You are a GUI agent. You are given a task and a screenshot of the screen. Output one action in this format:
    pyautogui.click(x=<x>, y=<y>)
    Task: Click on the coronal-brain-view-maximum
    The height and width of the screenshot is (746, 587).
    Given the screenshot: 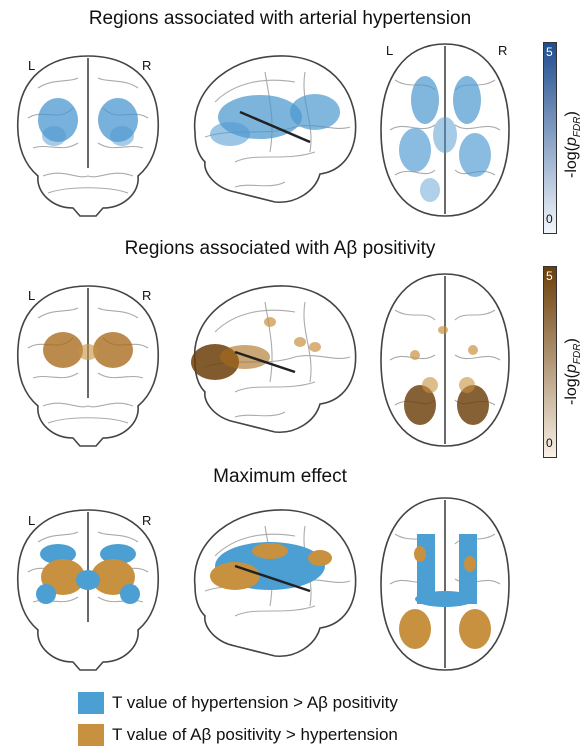 What is the action you would take?
    pyautogui.click(x=88, y=590)
    